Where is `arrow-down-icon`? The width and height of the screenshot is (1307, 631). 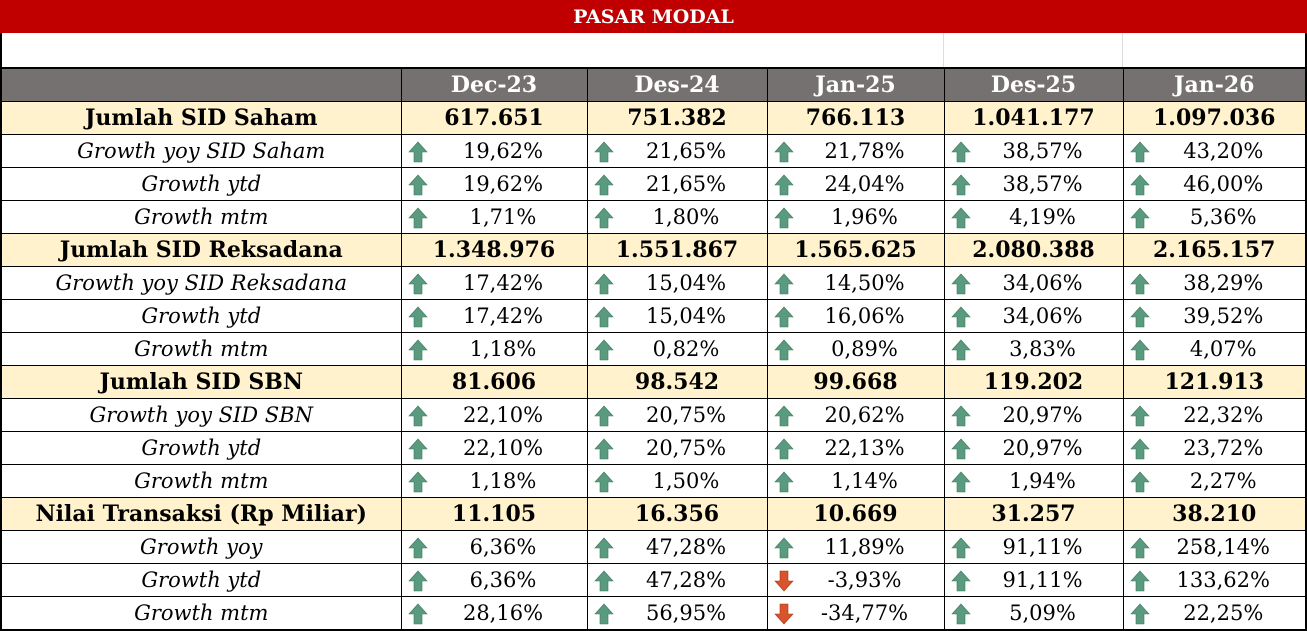
arrow-down-icon is located at coordinates (783, 614).